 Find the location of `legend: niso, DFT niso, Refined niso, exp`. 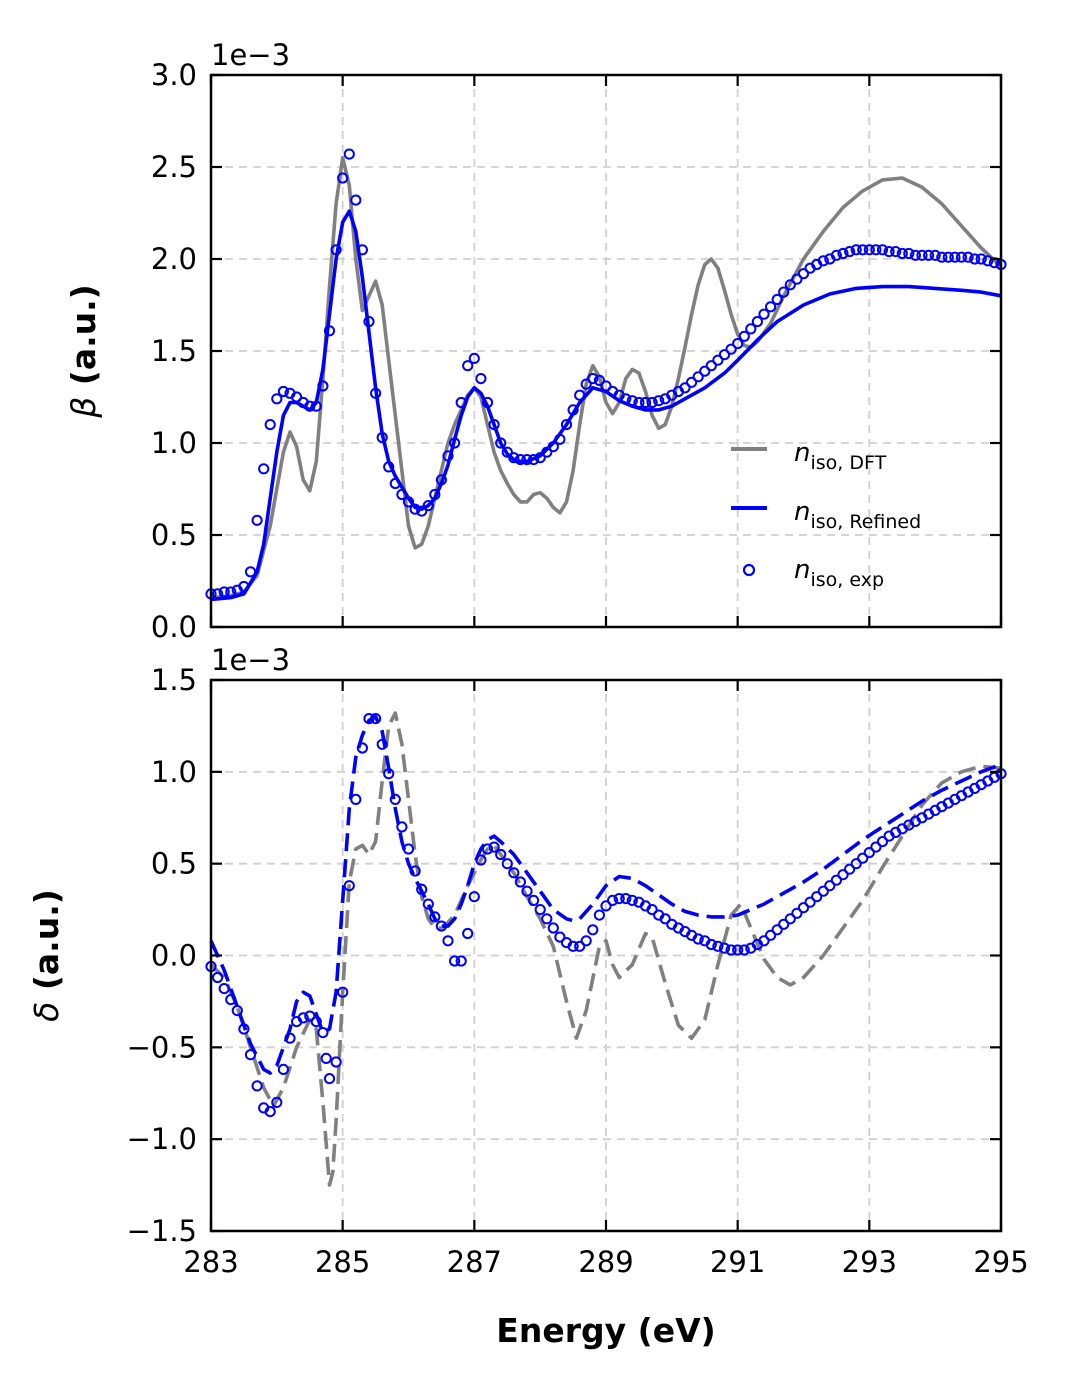

legend: niso, DFT niso, Refined niso, exp is located at coordinates (826, 514).